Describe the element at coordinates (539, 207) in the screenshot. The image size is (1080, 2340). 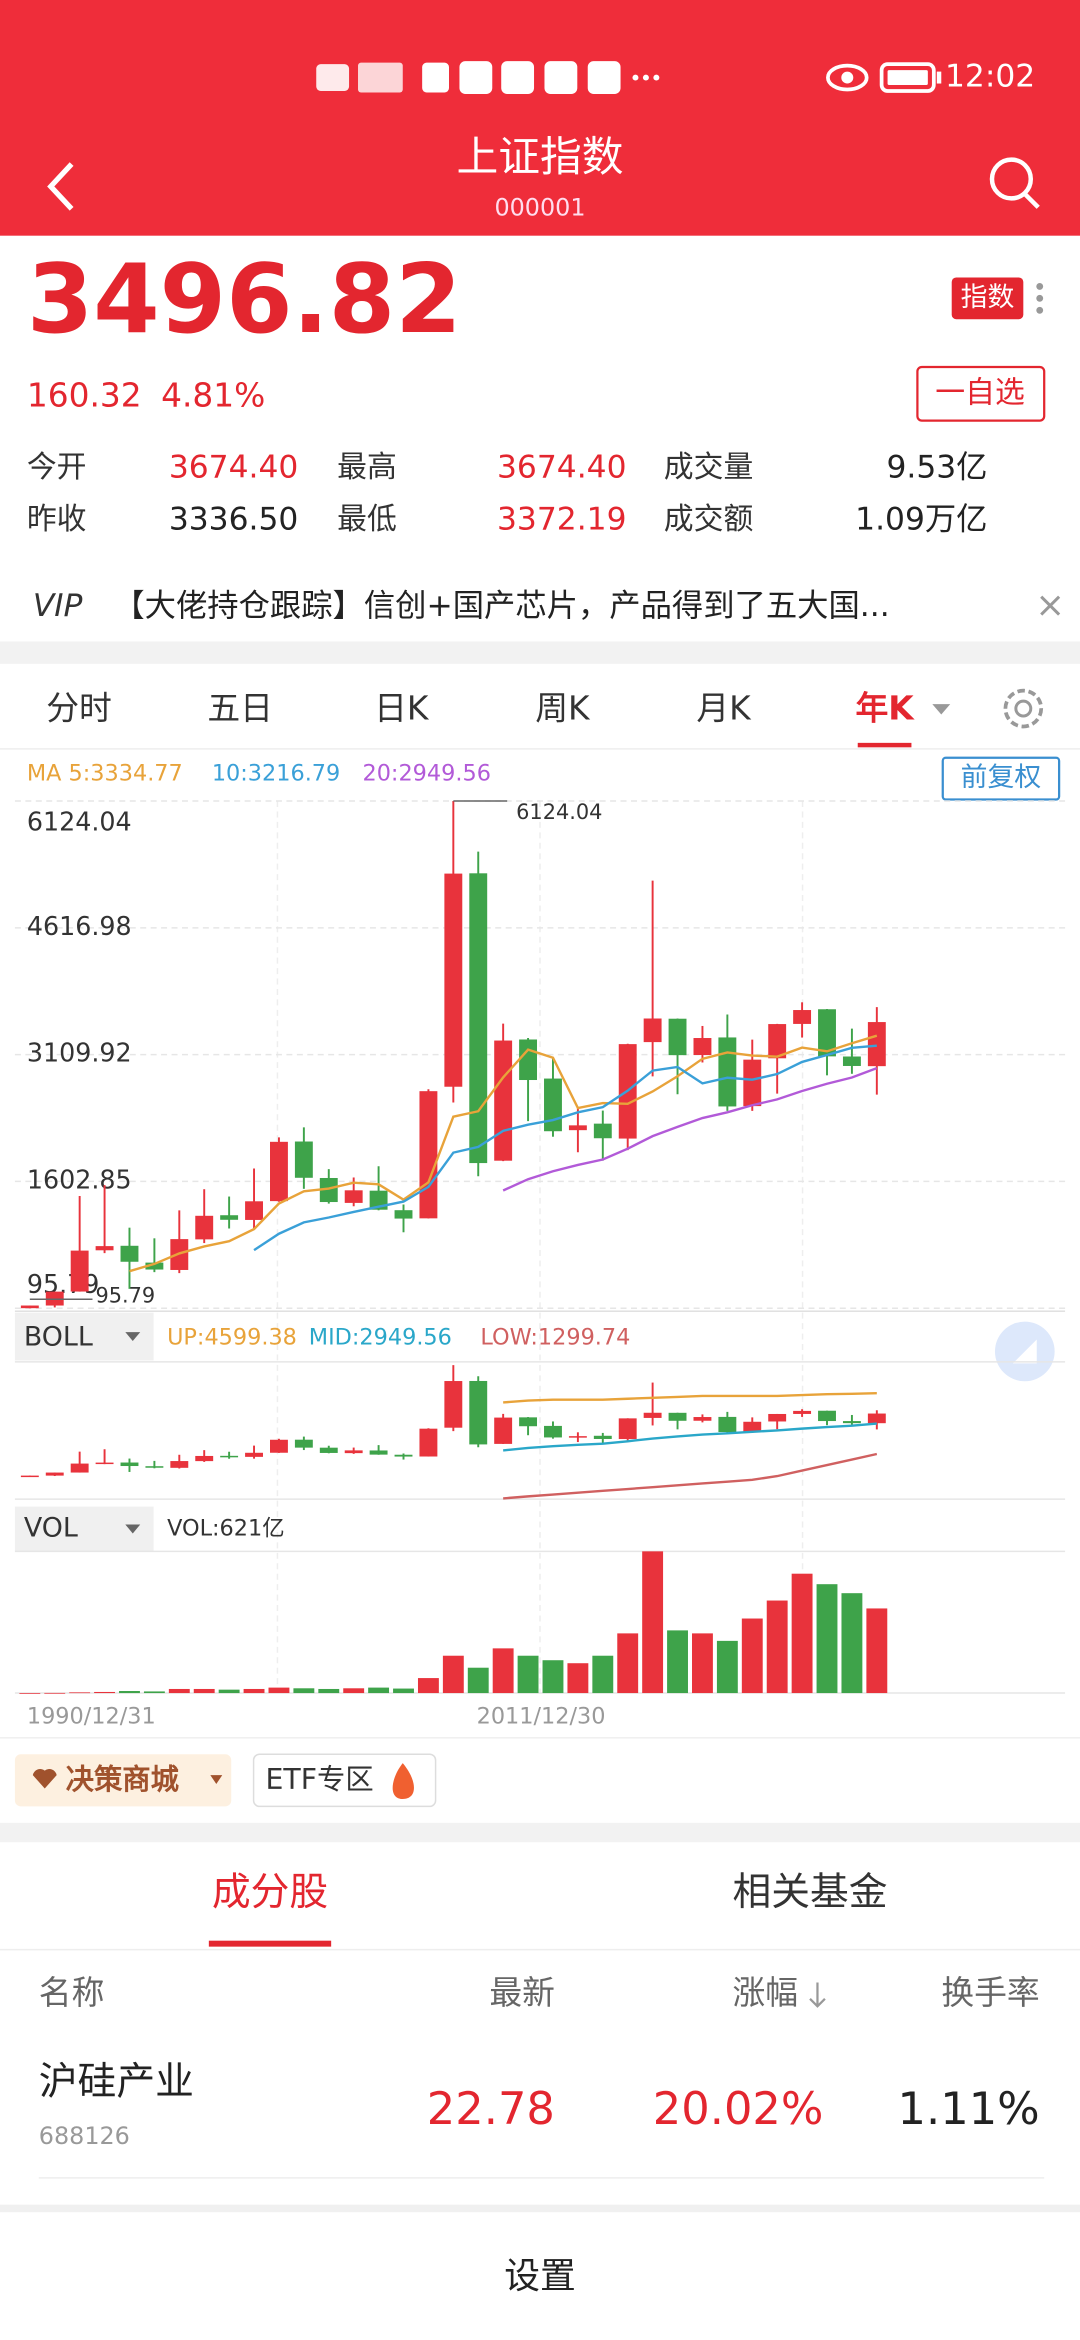
I see `stock-code: 000001` at that location.